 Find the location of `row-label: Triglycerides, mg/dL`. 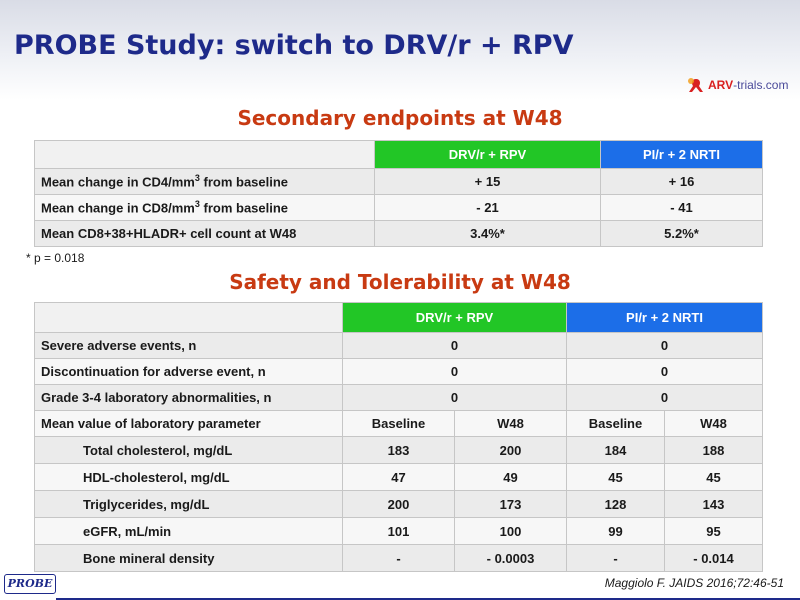

row-label: Triglycerides, mg/dL is located at coordinates (188, 504).